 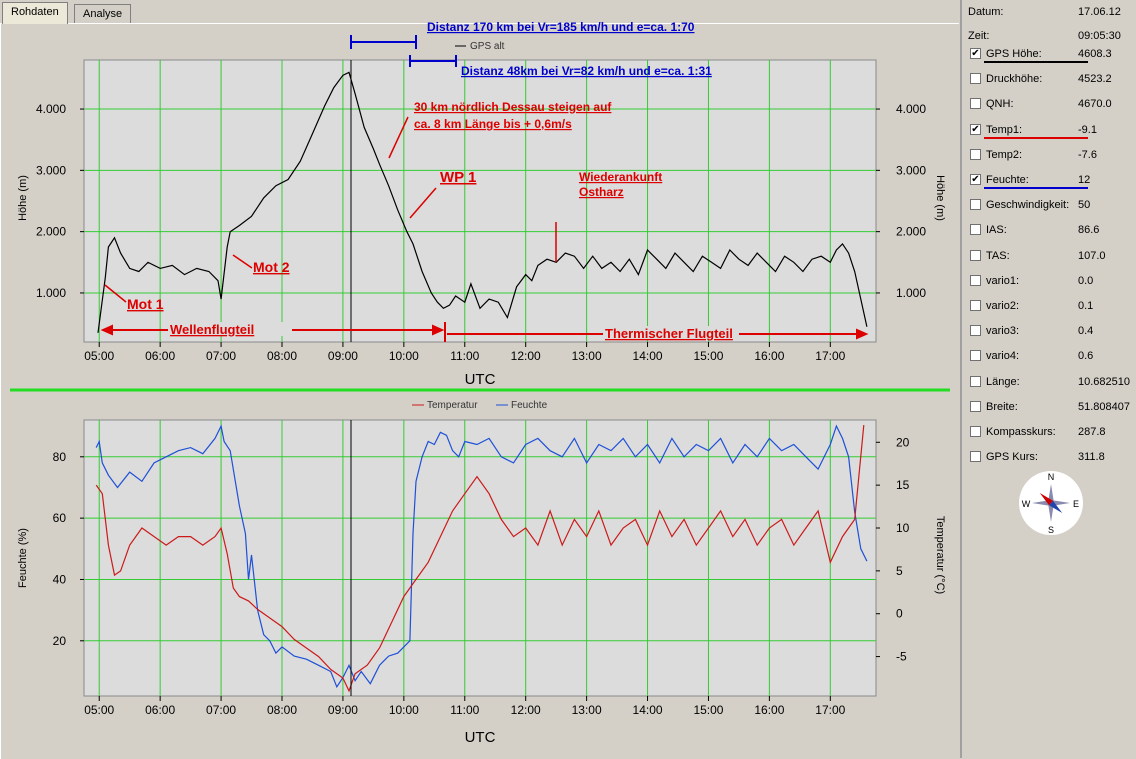 What do you see at coordinates (1049, 432) in the screenshot?
I see `sidebar-row: Kompasskurs: 287.8` at bounding box center [1049, 432].